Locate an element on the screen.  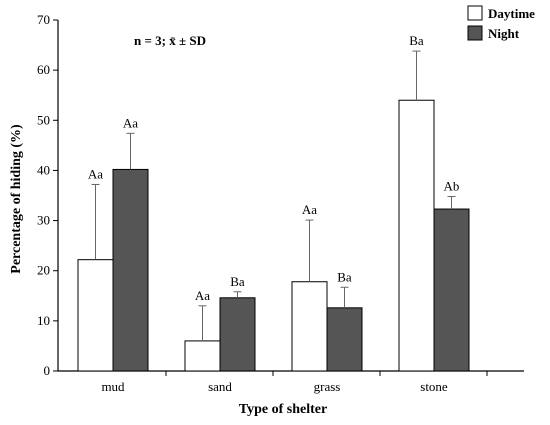
x-tick-label: grass is located at coordinates (327, 386).